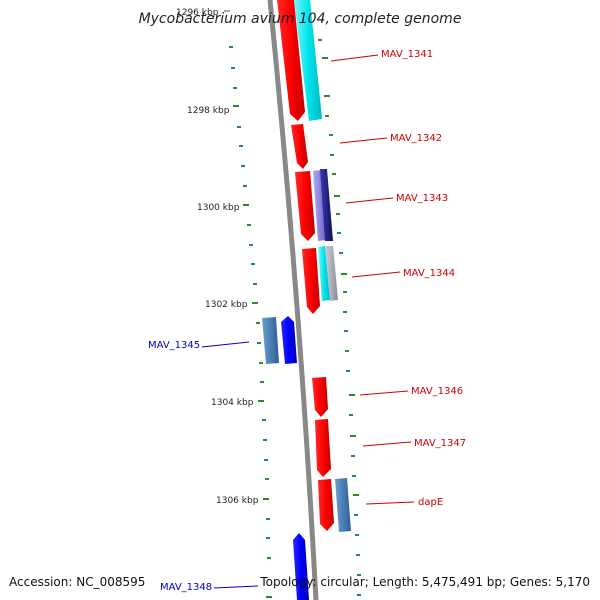  Describe the element at coordinates (308, 60) in the screenshot. I see `feature-cyan-block` at that location.